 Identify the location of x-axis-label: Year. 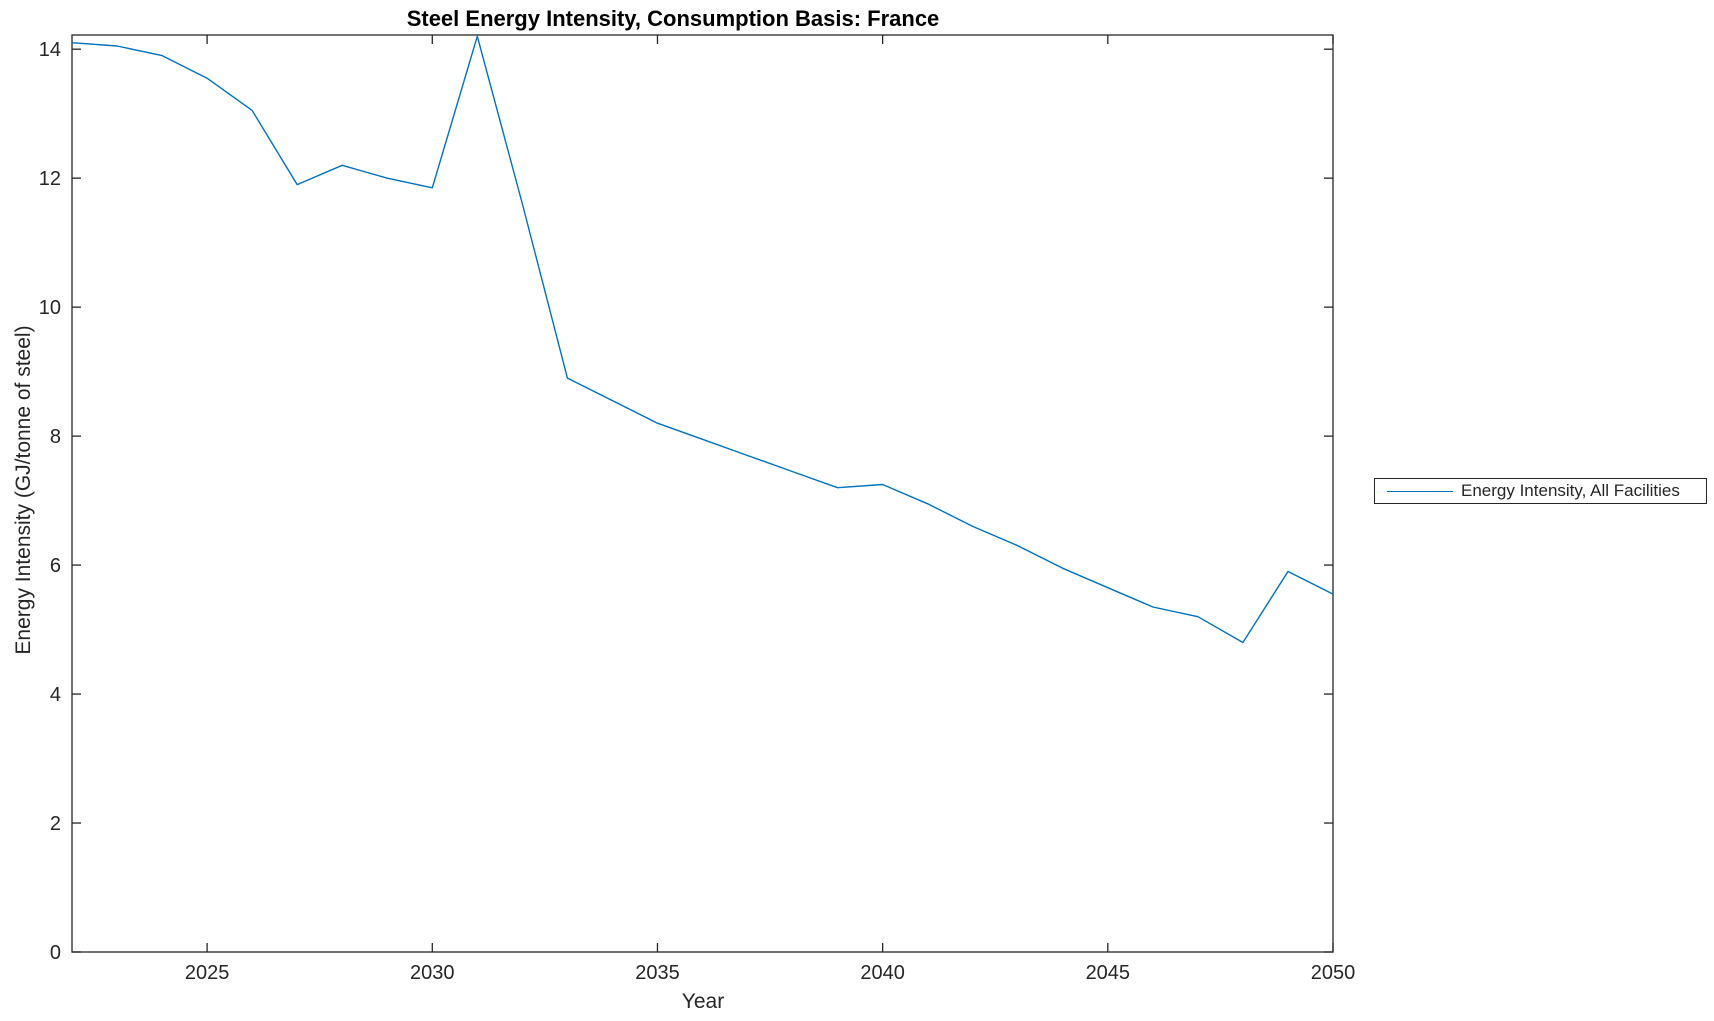
(703, 1001).